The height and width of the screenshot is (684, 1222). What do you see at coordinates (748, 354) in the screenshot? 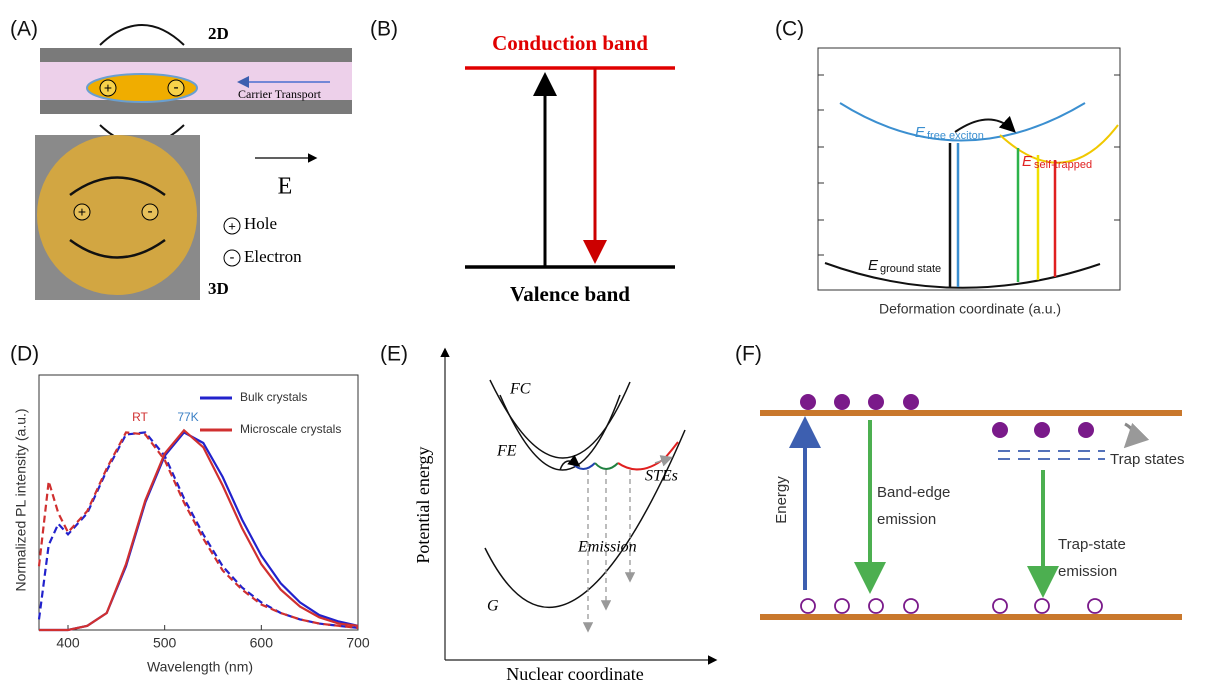
I see `panel-label: (F)` at bounding box center [748, 354].